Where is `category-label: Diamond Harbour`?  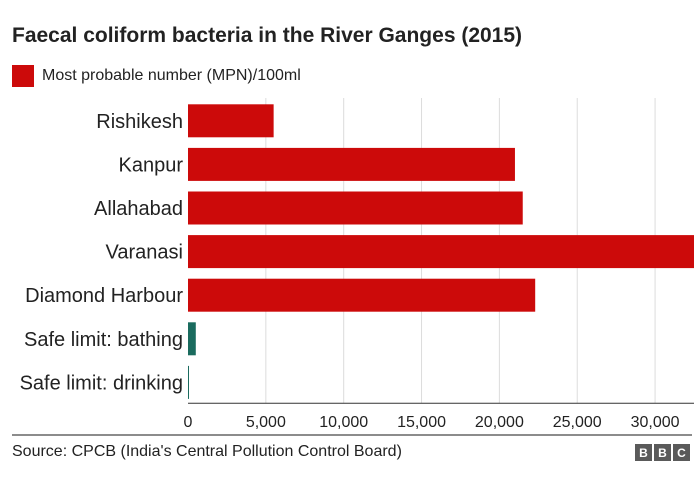 category-label: Diamond Harbour is located at coordinates (104, 296).